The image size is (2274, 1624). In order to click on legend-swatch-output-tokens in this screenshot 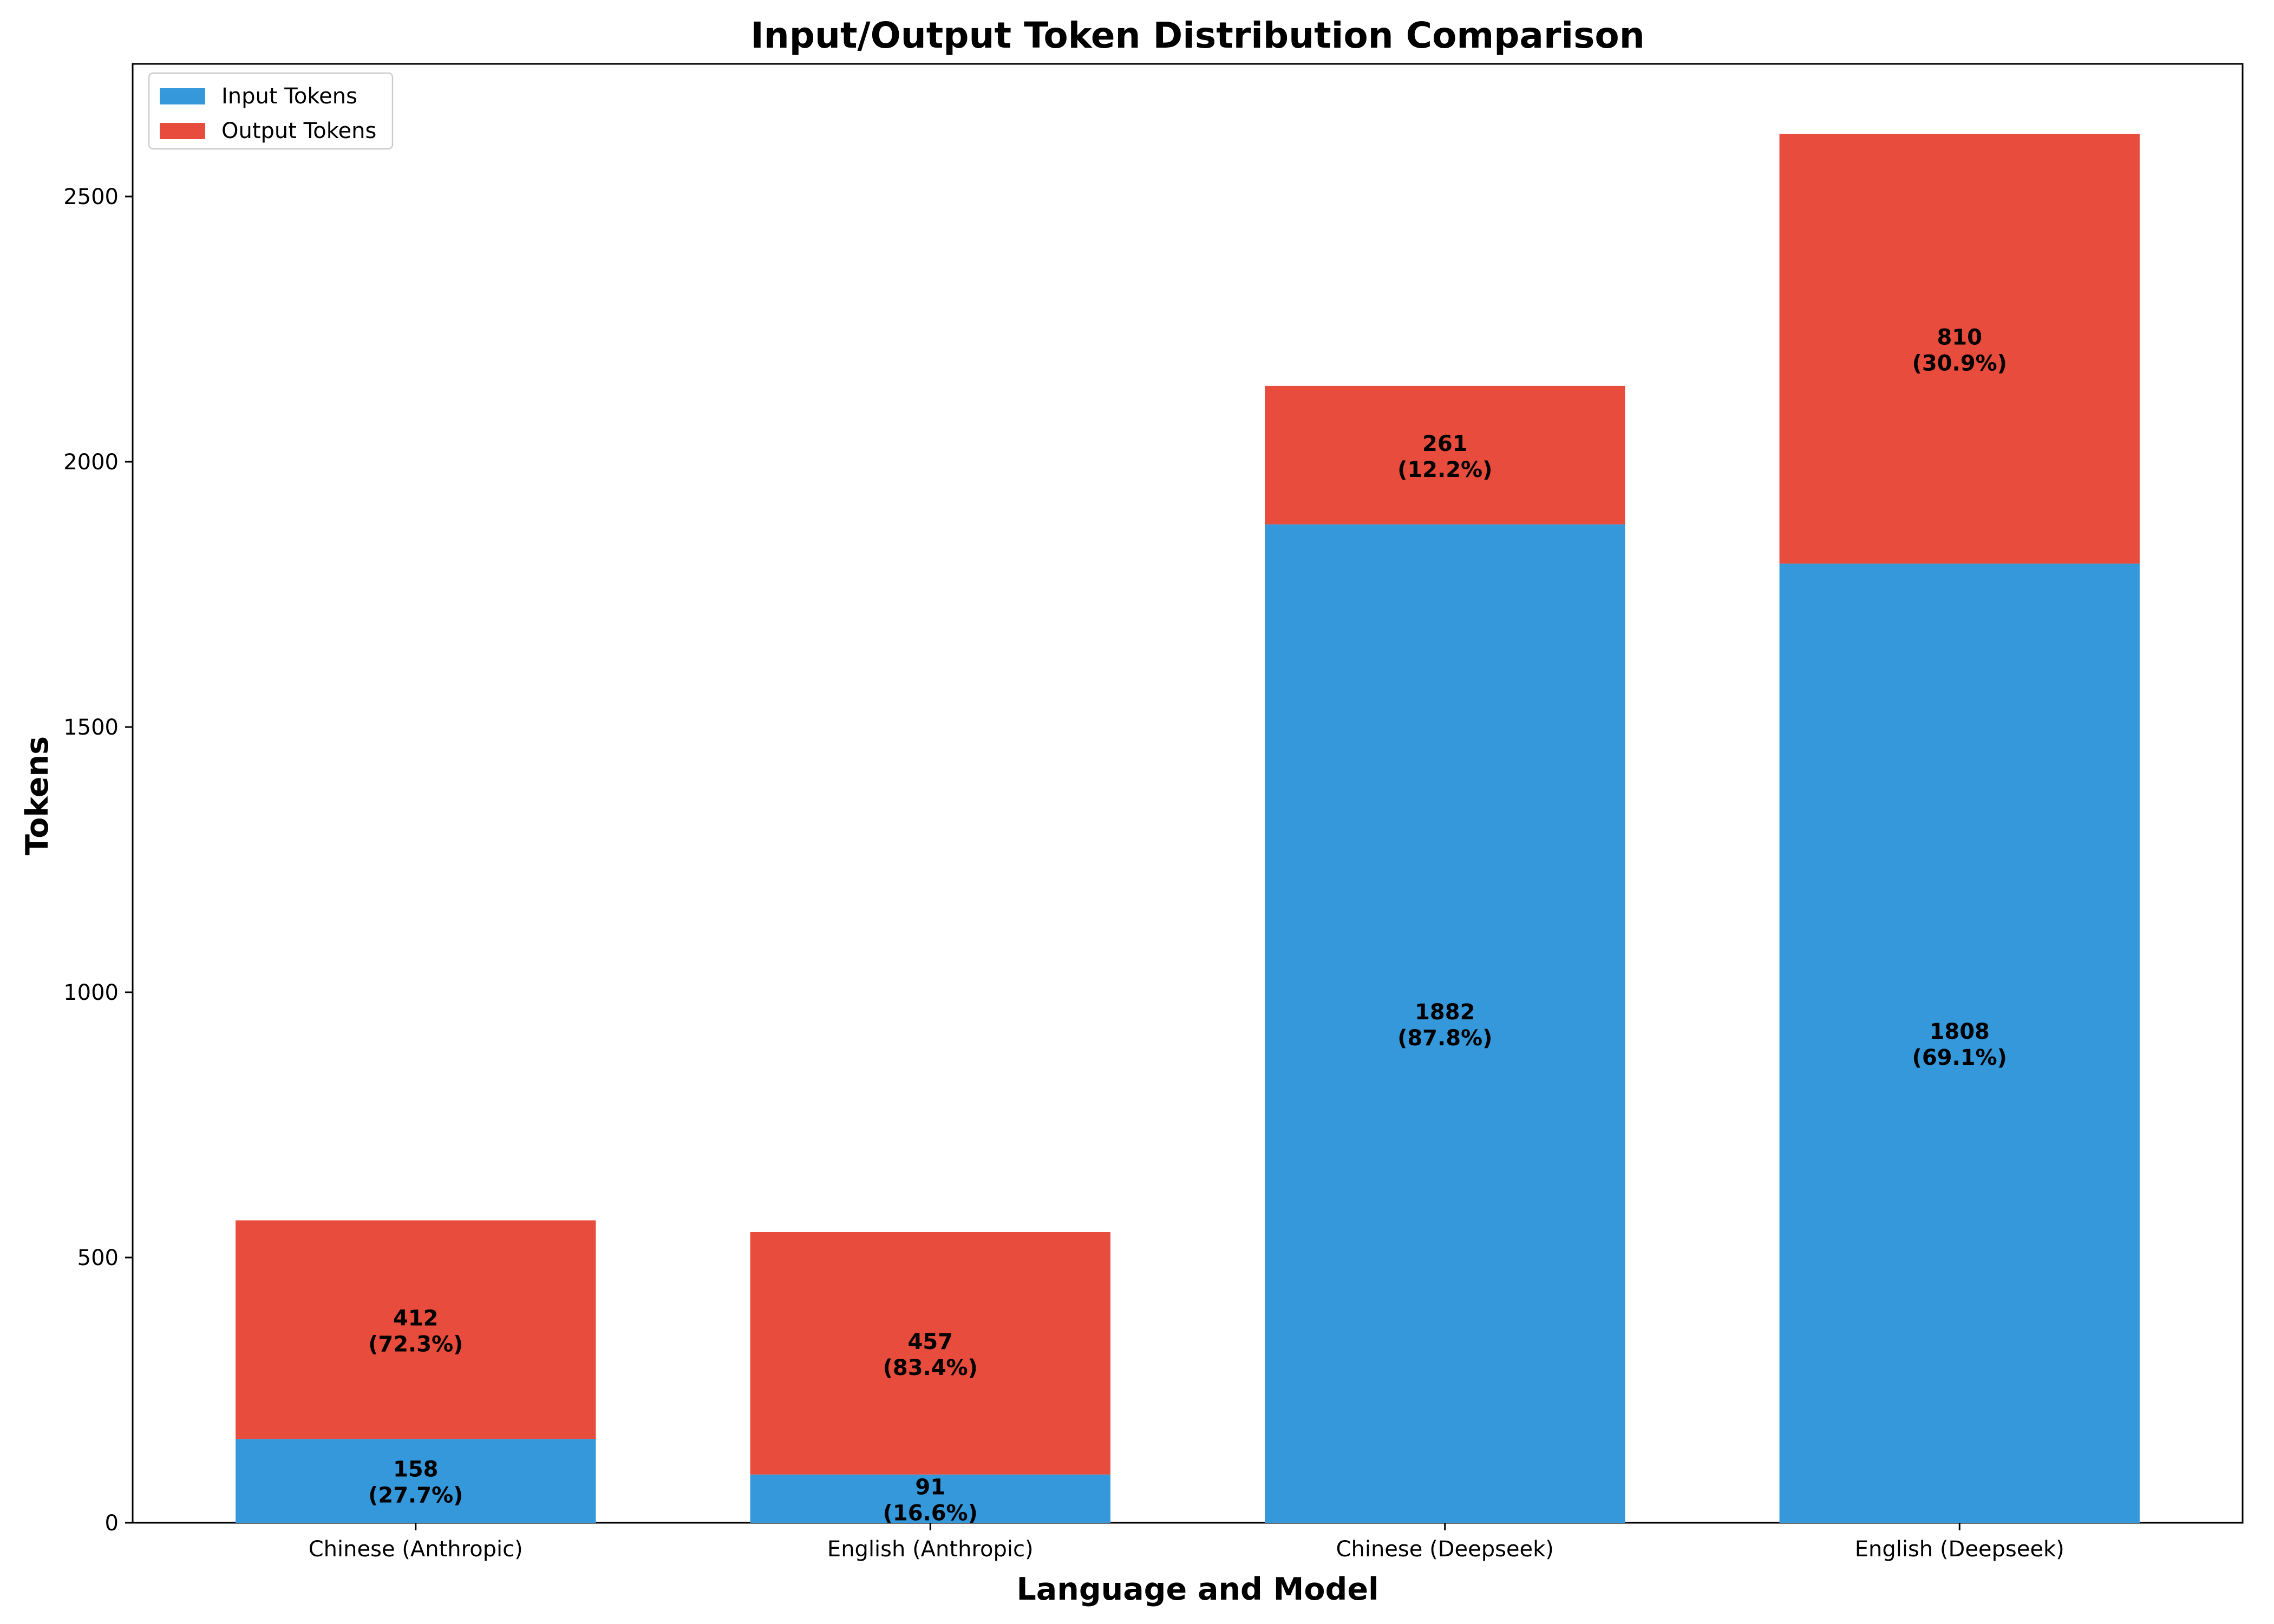, I will do `click(182, 131)`.